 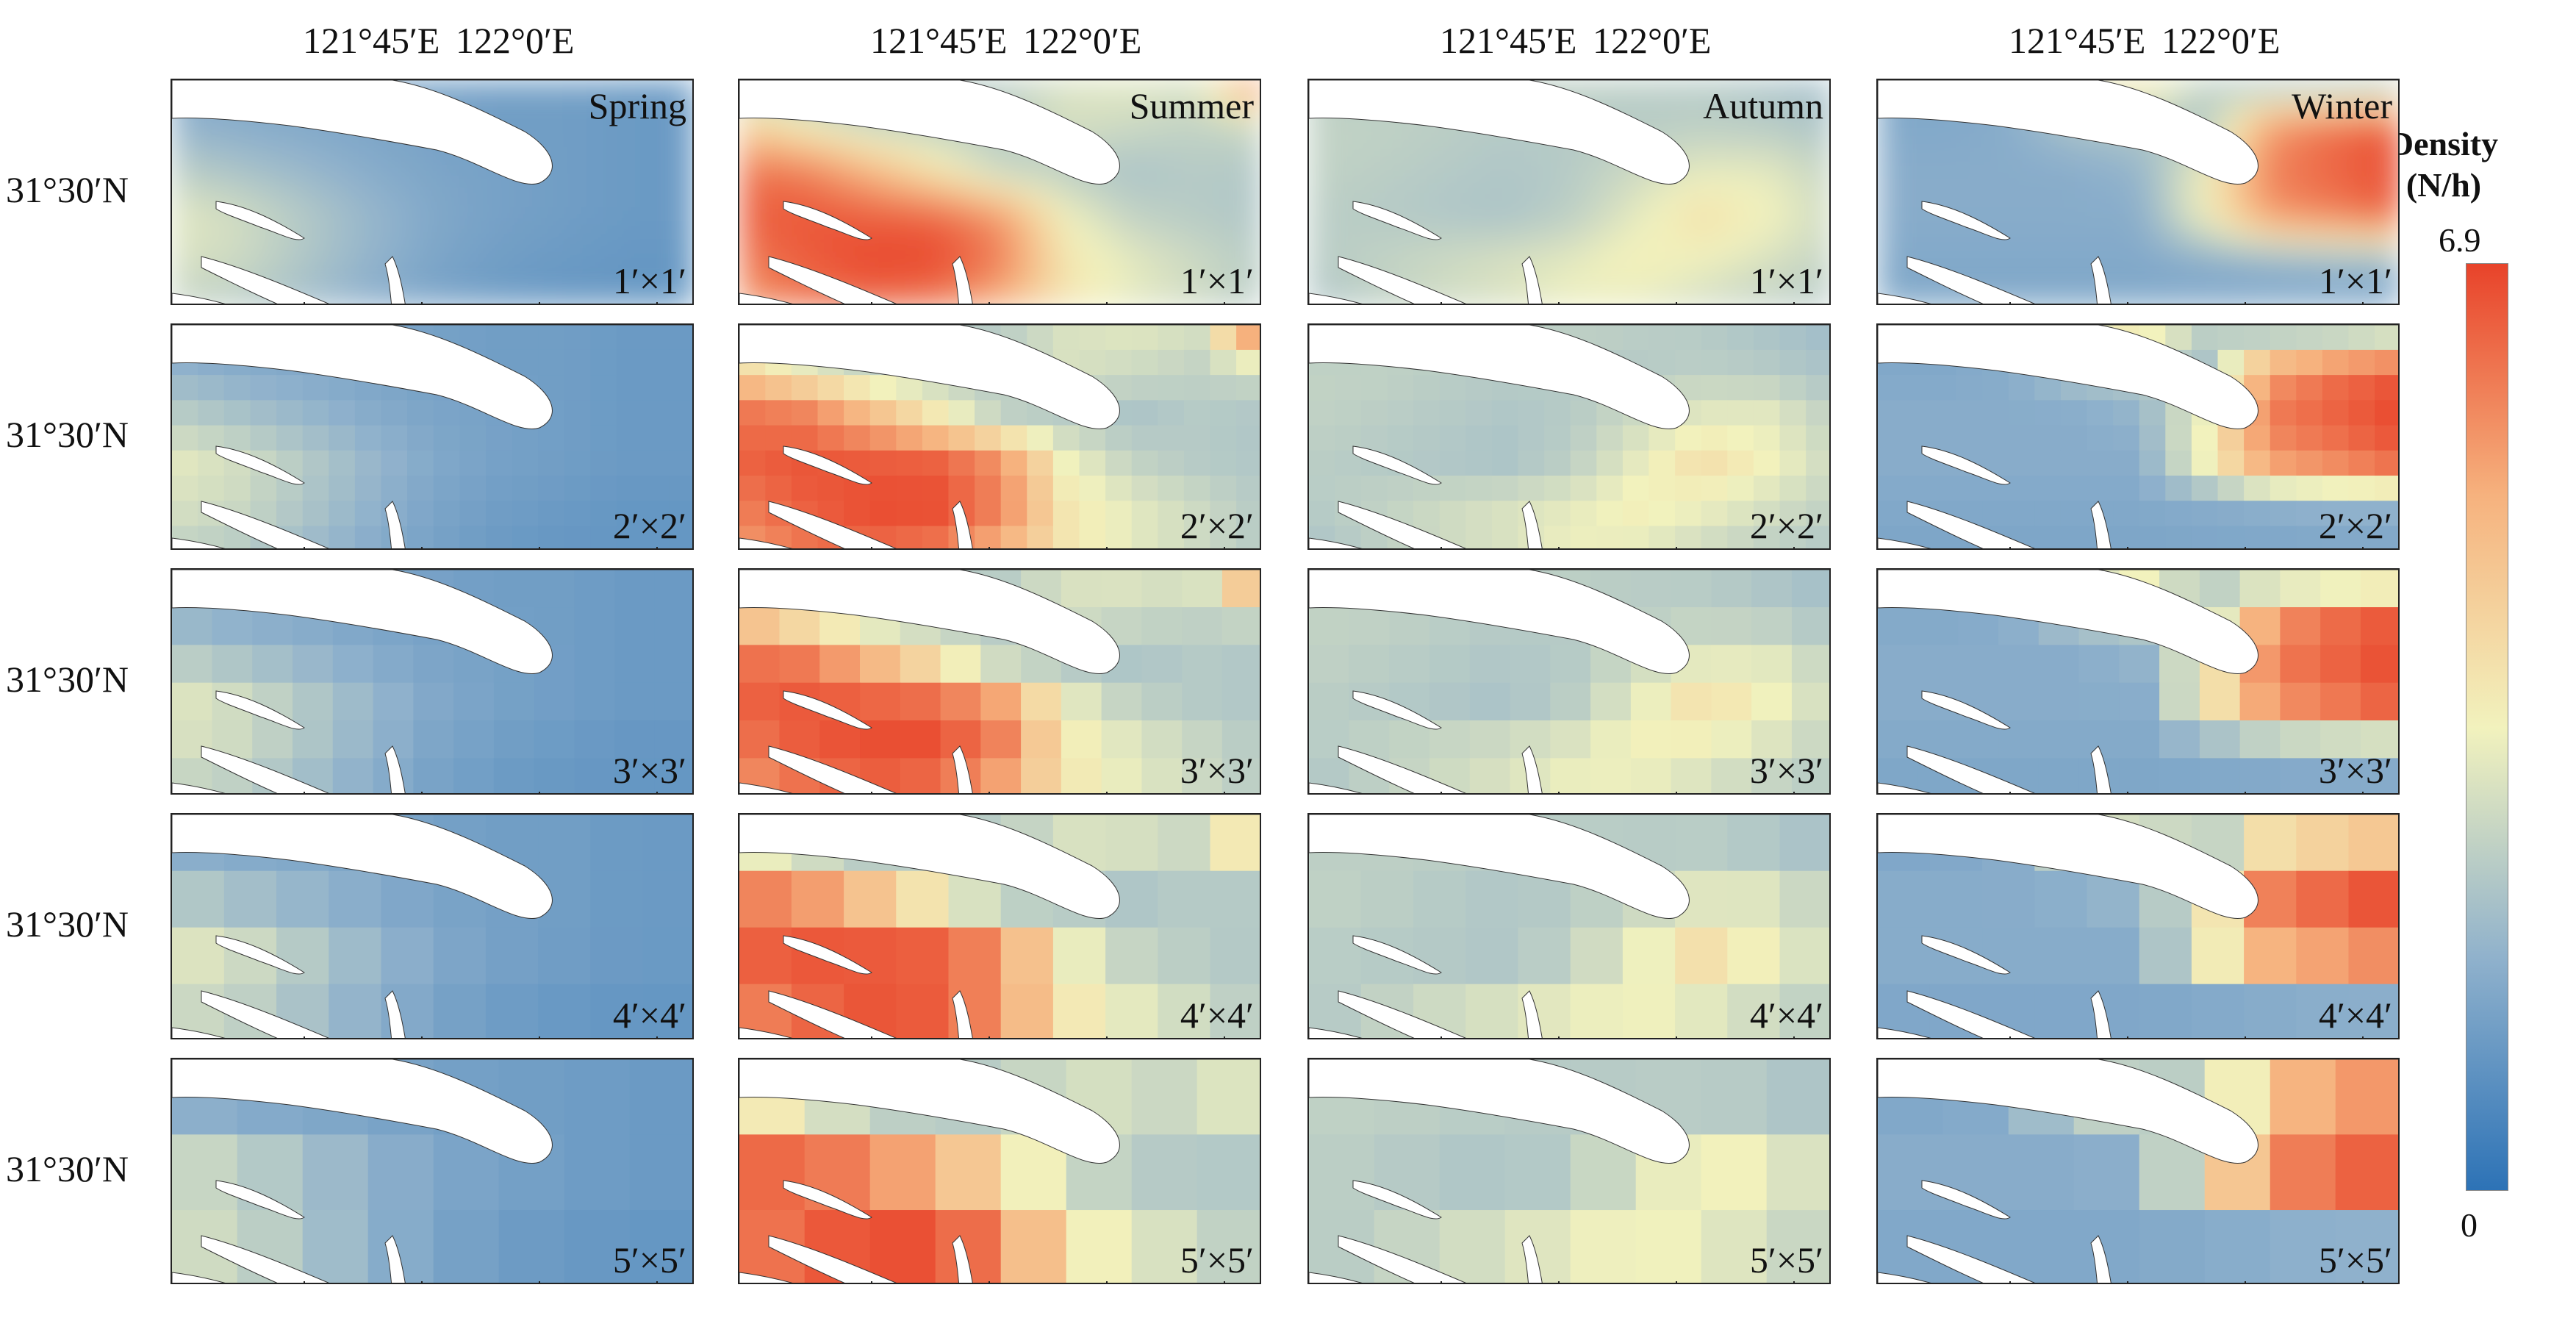 What do you see at coordinates (1569, 436) in the screenshot?
I see `map-panel: 2′×2′` at bounding box center [1569, 436].